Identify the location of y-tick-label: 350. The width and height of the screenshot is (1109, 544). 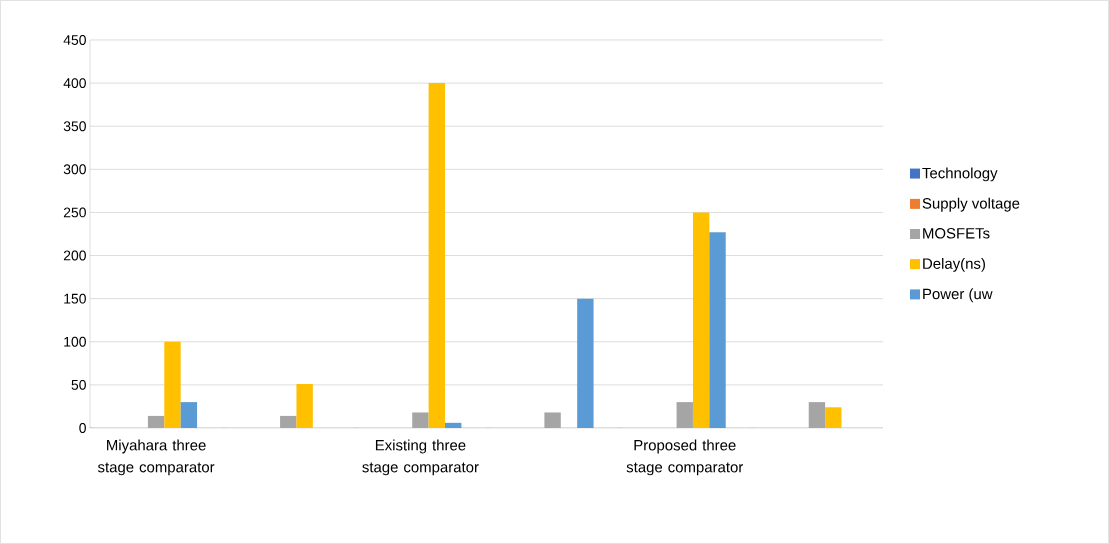
(74, 126).